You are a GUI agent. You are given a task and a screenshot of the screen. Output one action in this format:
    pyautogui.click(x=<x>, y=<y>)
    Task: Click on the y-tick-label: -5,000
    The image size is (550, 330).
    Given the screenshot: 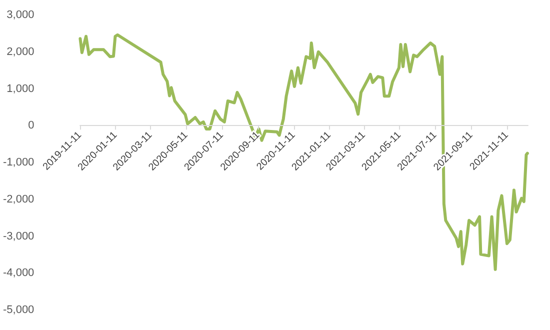 What is the action you would take?
    pyautogui.click(x=18, y=310)
    